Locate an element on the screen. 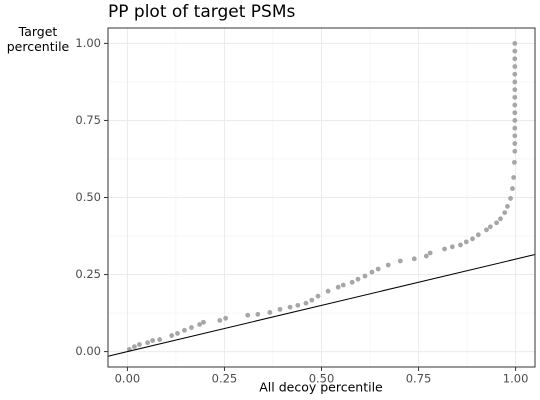  y-tick-label: 0.25 is located at coordinates (88, 274).